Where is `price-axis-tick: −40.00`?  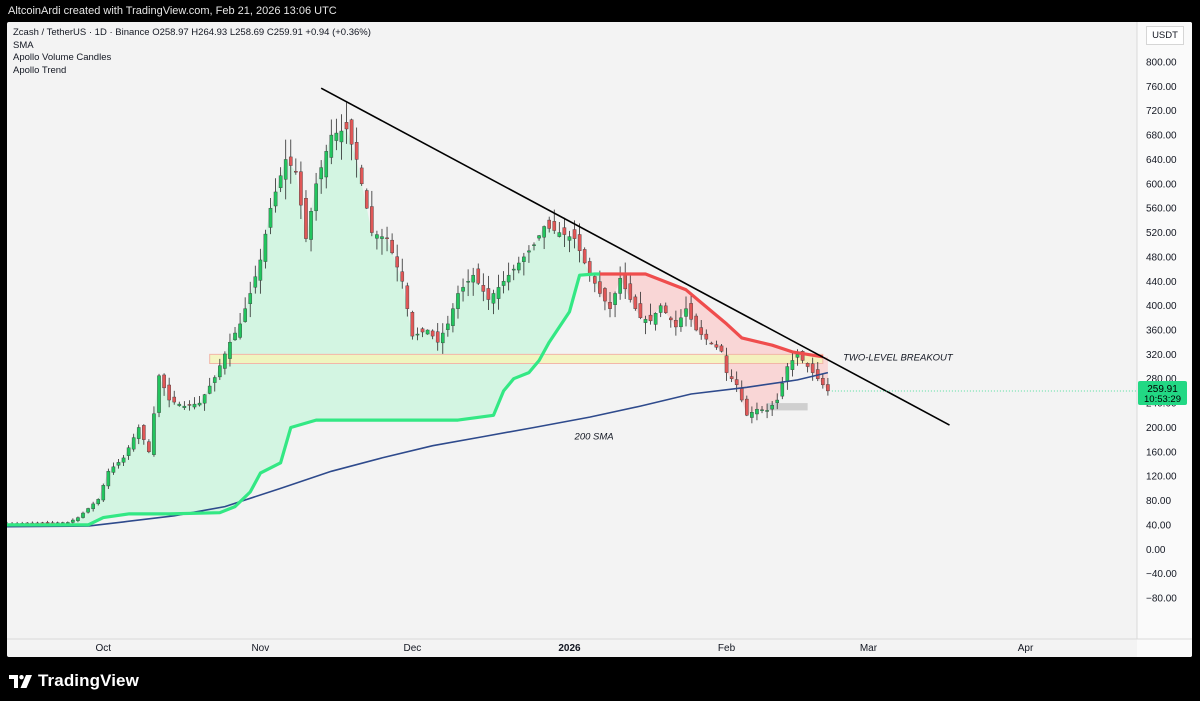
price-axis-tick: −40.00 is located at coordinates (1161, 574).